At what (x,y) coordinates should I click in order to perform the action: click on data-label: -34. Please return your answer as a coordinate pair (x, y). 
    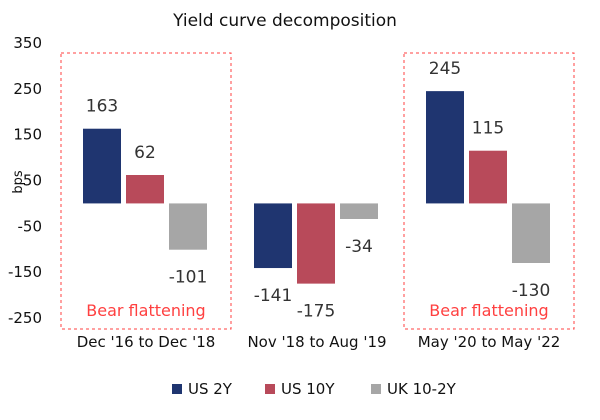
    Looking at the image, I should click on (359, 247).